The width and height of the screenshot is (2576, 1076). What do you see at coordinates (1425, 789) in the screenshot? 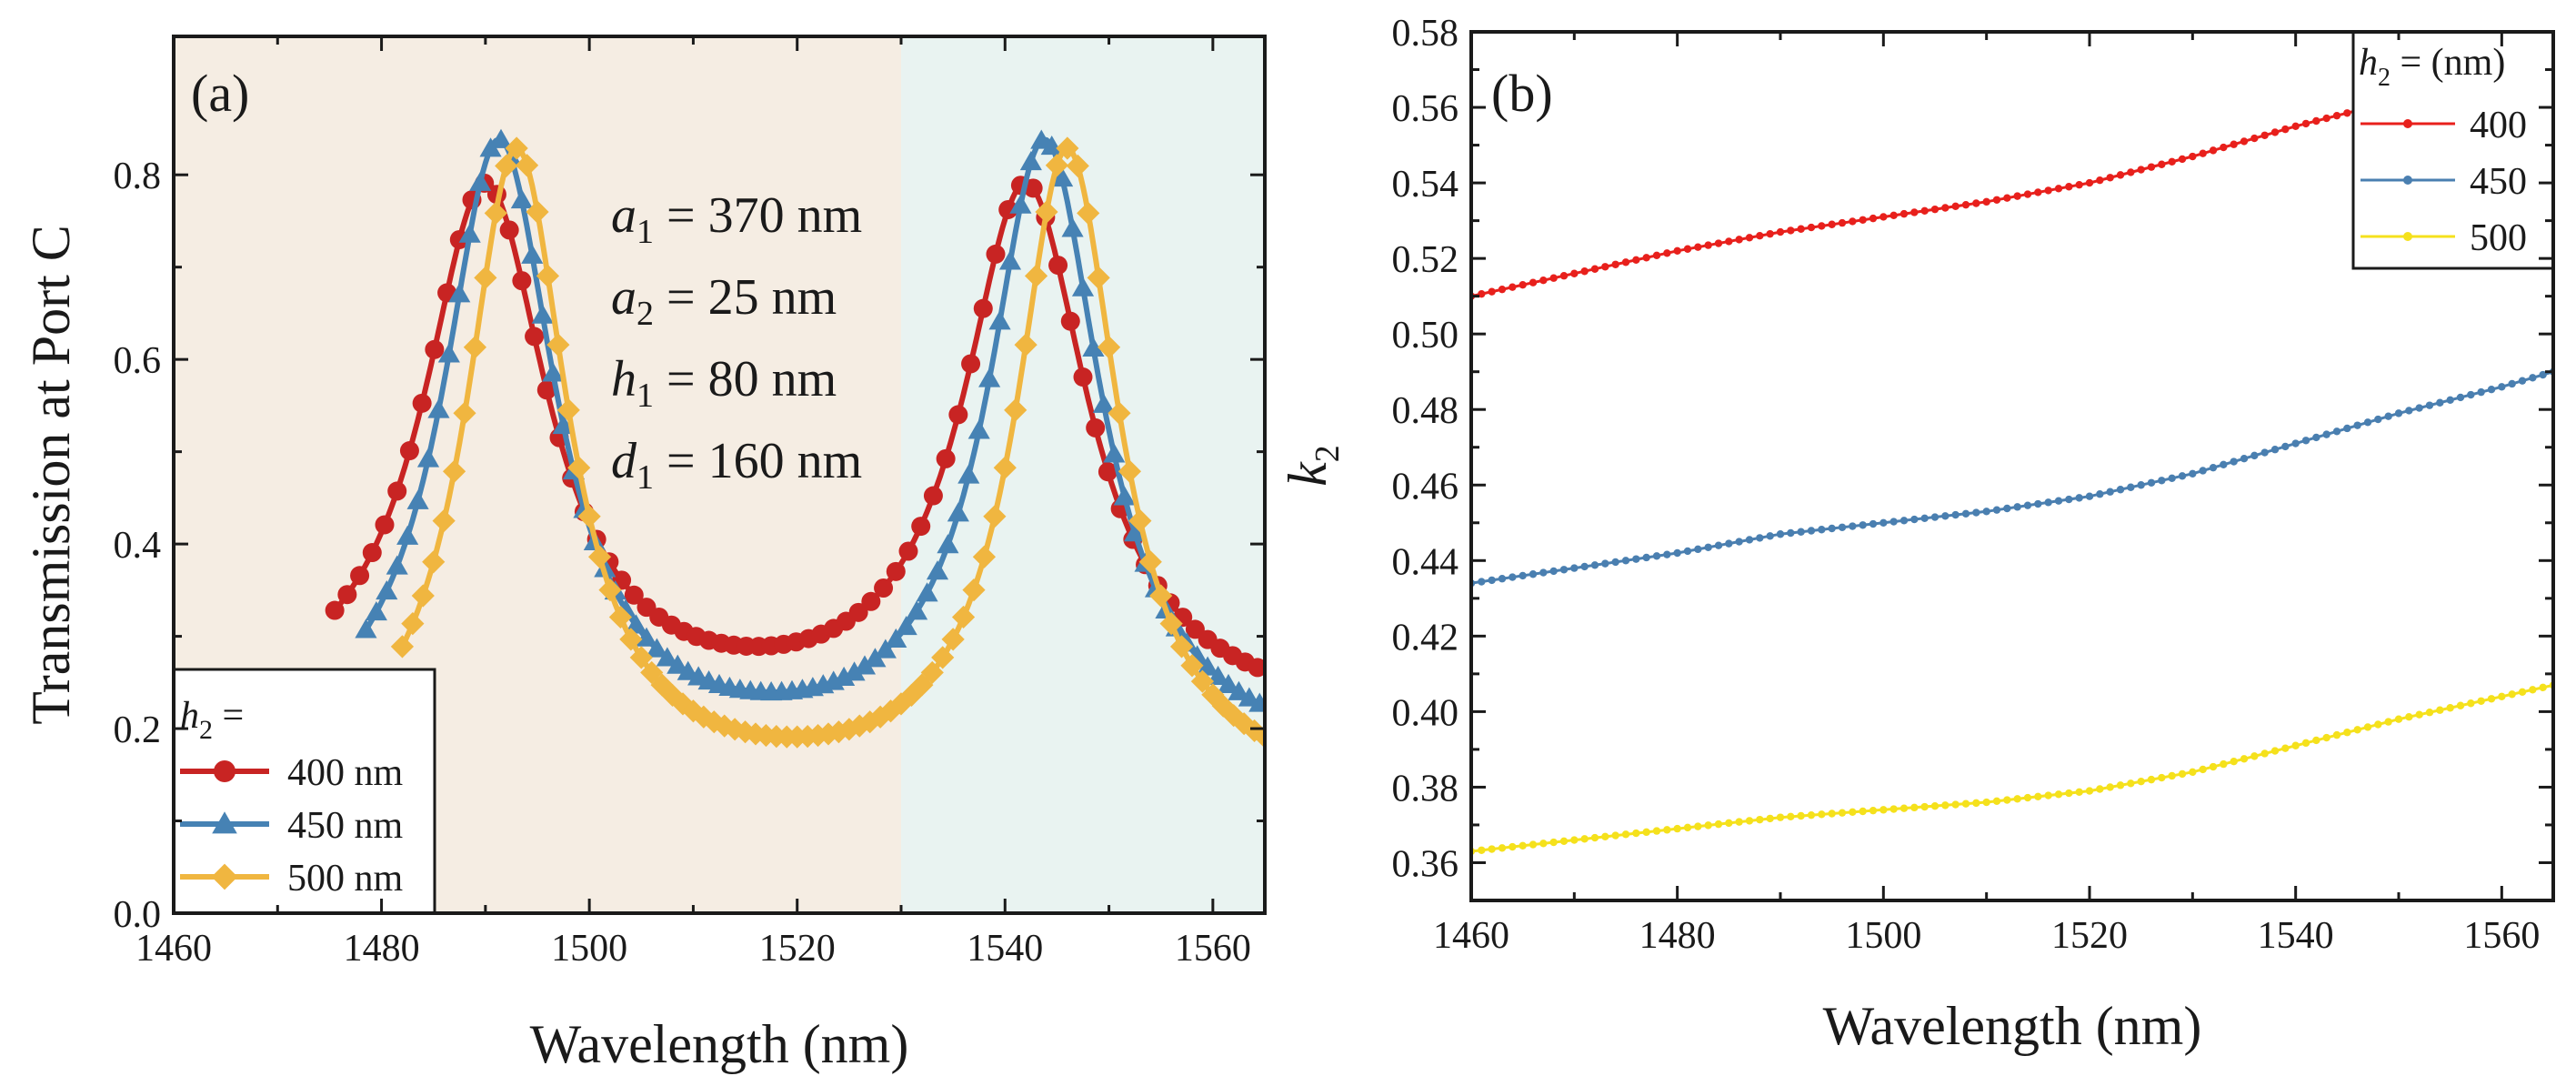
I see `y-tick-label: 0.38` at bounding box center [1425, 789].